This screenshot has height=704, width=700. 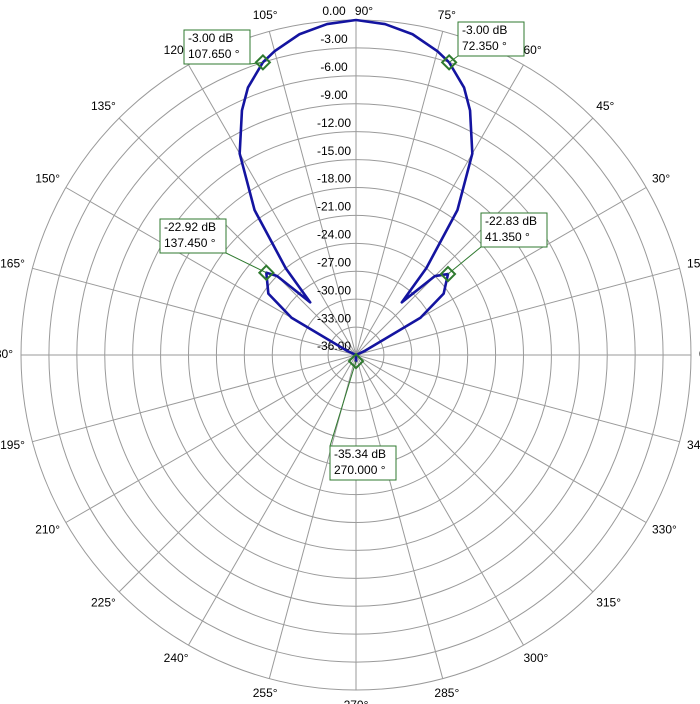 What do you see at coordinates (664, 530) in the screenshot?
I see `angle-tick-label: 330°` at bounding box center [664, 530].